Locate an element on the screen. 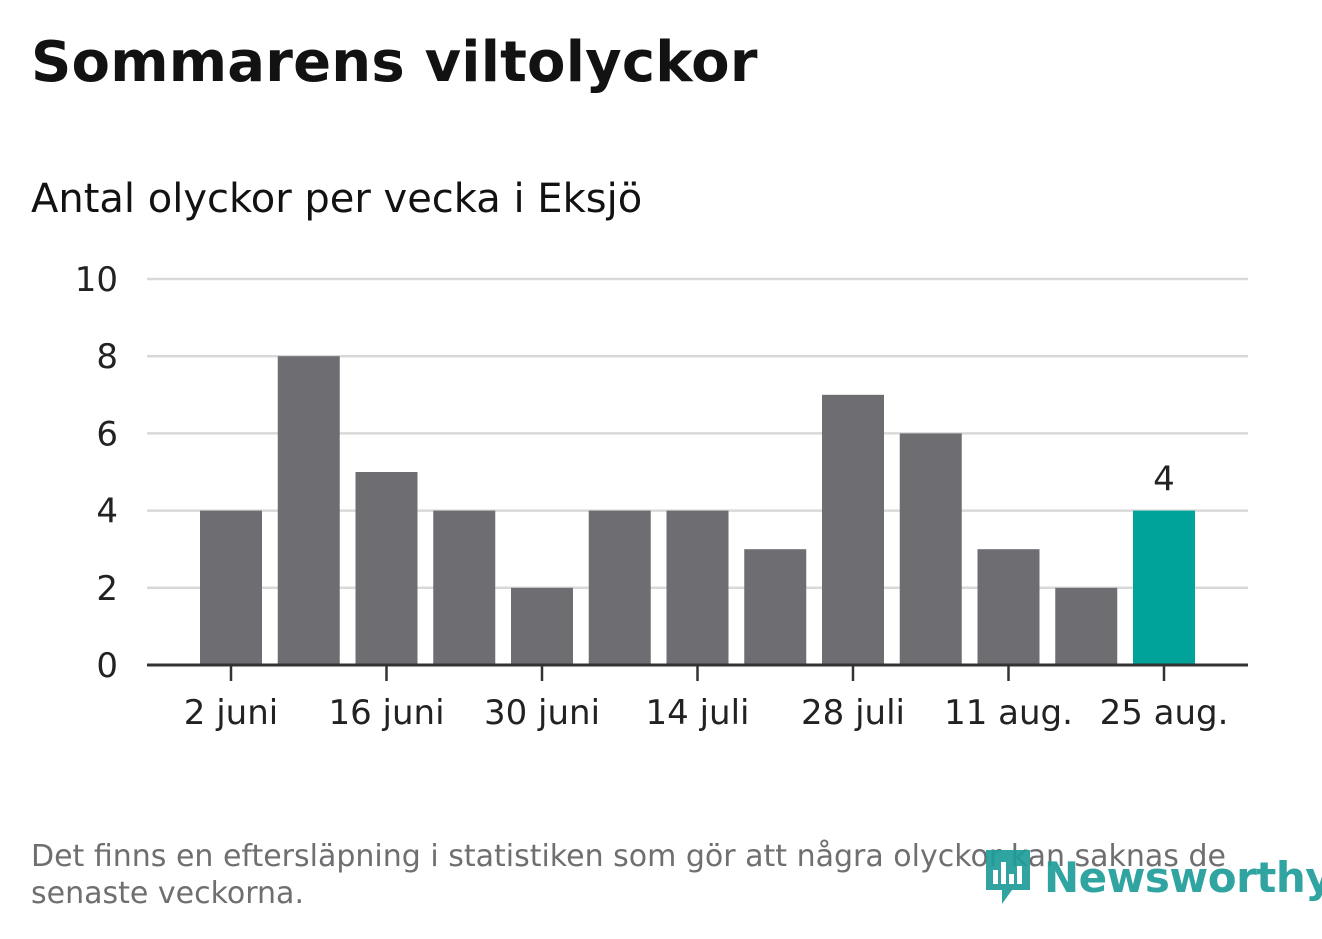 Image resolution: width=1322 pixels, height=939 pixels. brand-logo: Newsworthy is located at coordinates (1152, 877).